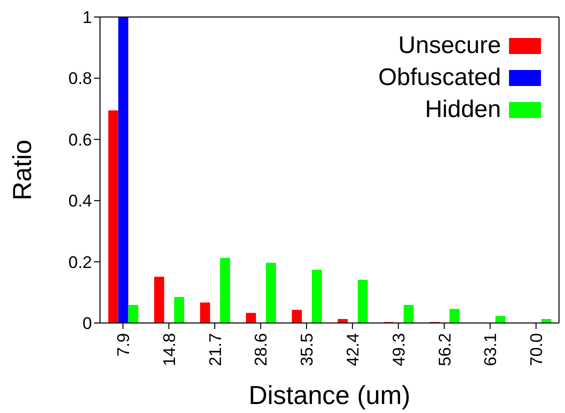 The height and width of the screenshot is (413, 565). I want to click on x-axis-title: Distance (um), so click(329, 395).